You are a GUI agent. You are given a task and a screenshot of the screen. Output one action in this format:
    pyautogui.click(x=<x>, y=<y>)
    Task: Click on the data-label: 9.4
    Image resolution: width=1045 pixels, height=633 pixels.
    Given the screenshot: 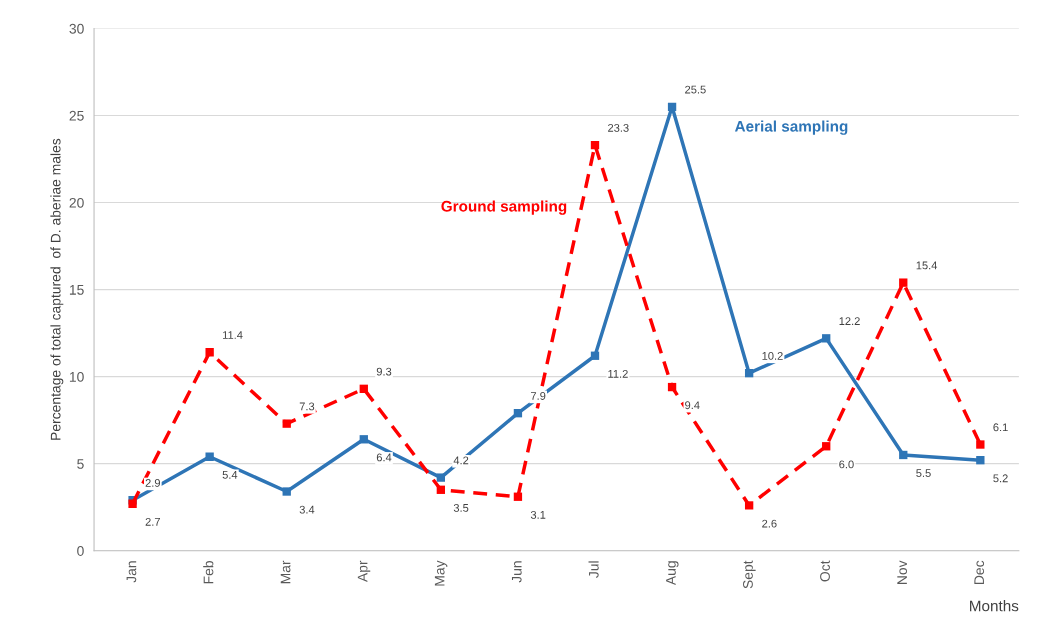 What is the action you would take?
    pyautogui.click(x=692, y=405)
    